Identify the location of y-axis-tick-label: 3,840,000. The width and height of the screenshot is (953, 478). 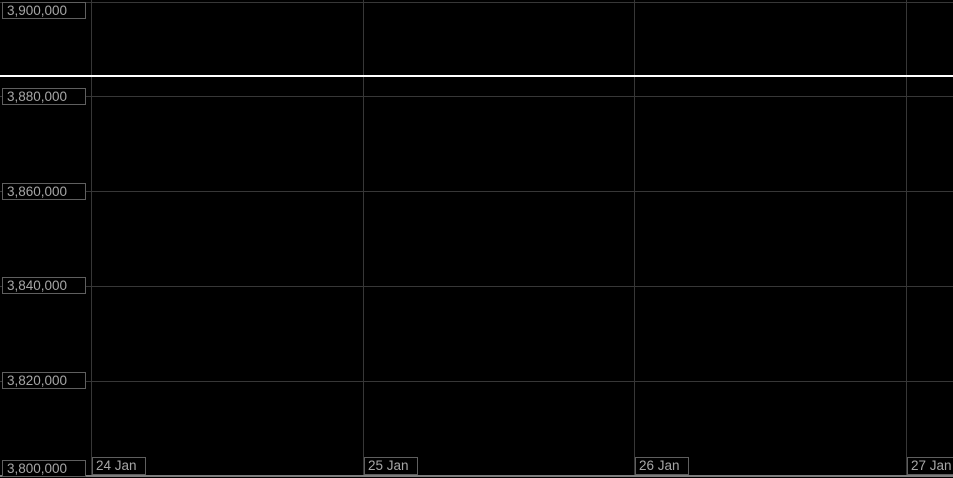
(44, 285).